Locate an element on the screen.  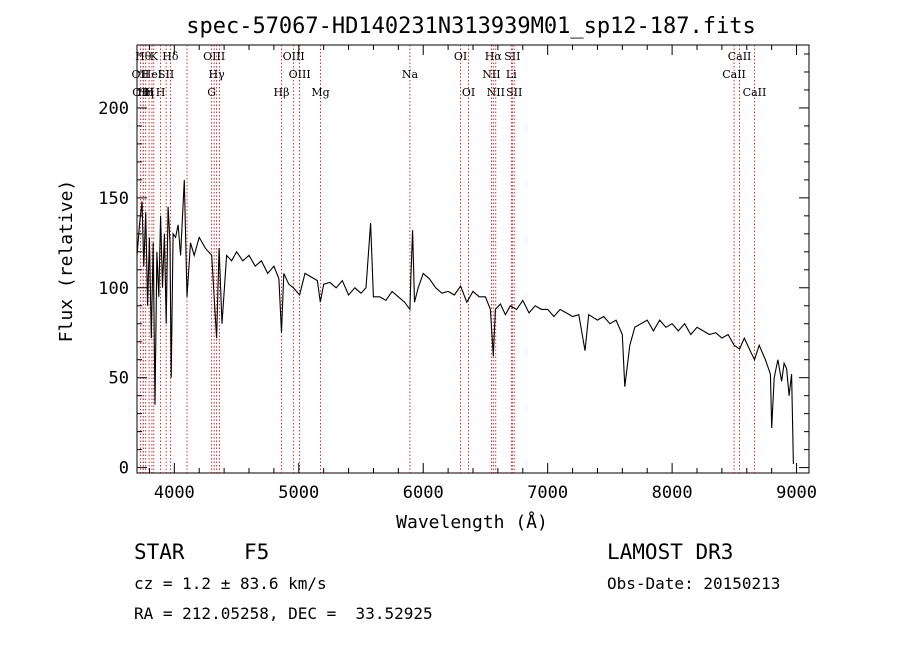
line-marker-label-4: H is located at coordinates (149, 92).